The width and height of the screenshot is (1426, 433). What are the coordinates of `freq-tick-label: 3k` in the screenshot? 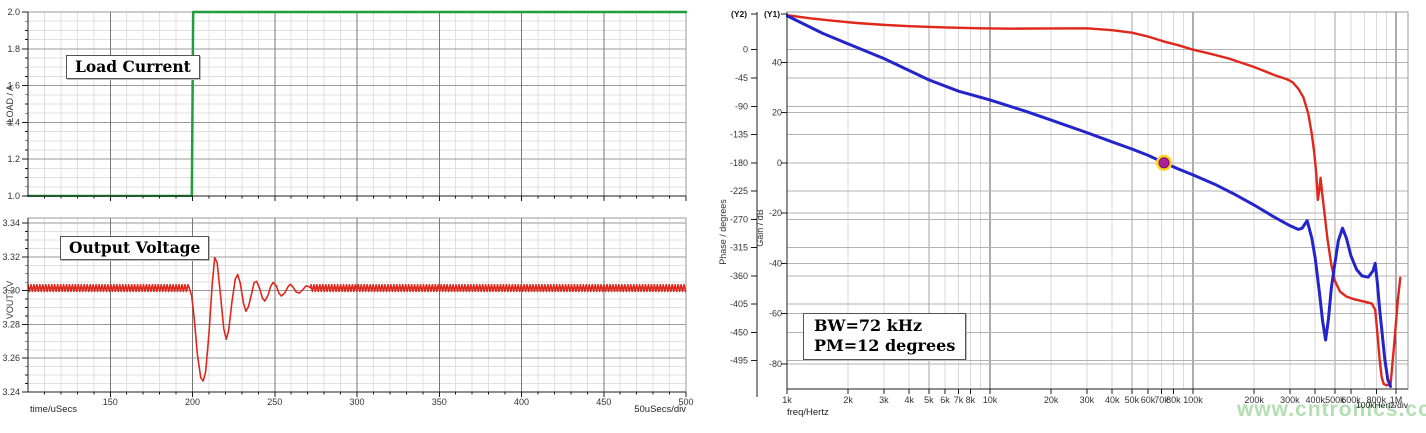 It's located at (884, 400).